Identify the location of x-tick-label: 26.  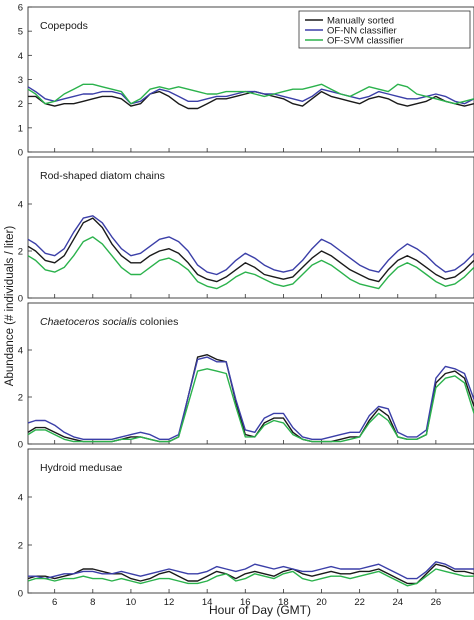
(436, 602).